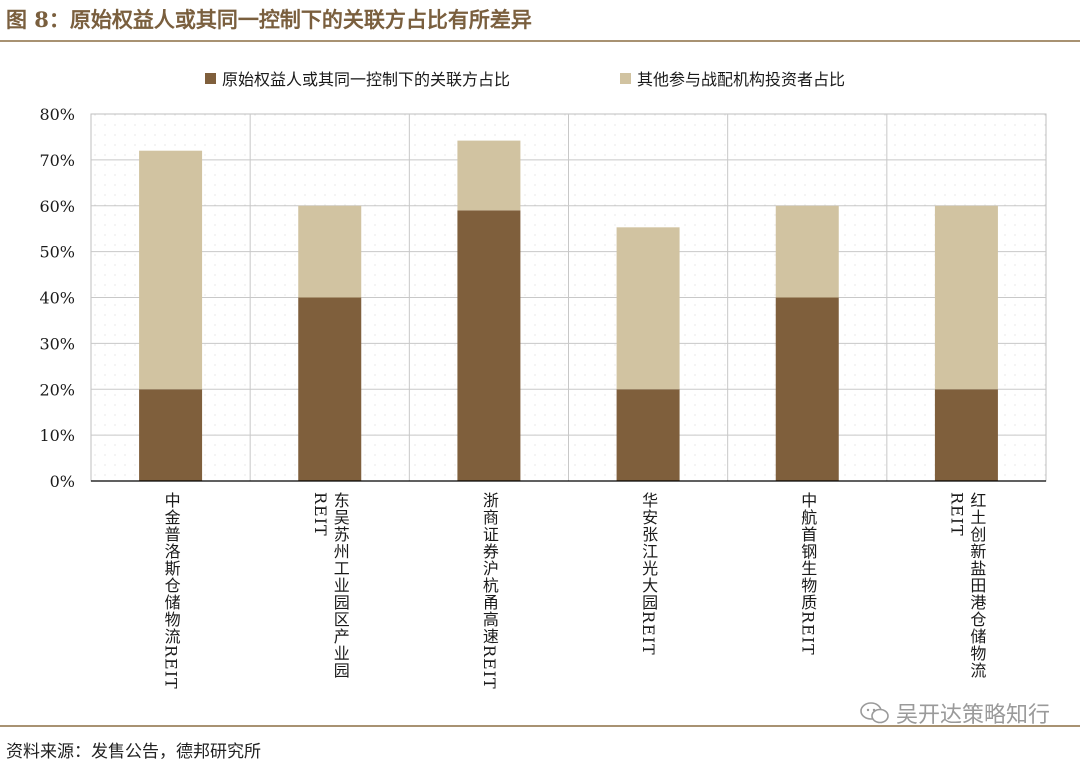 The image size is (1080, 763). Describe the element at coordinates (57, 252) in the screenshot. I see `y-tick-label: 50%` at that location.